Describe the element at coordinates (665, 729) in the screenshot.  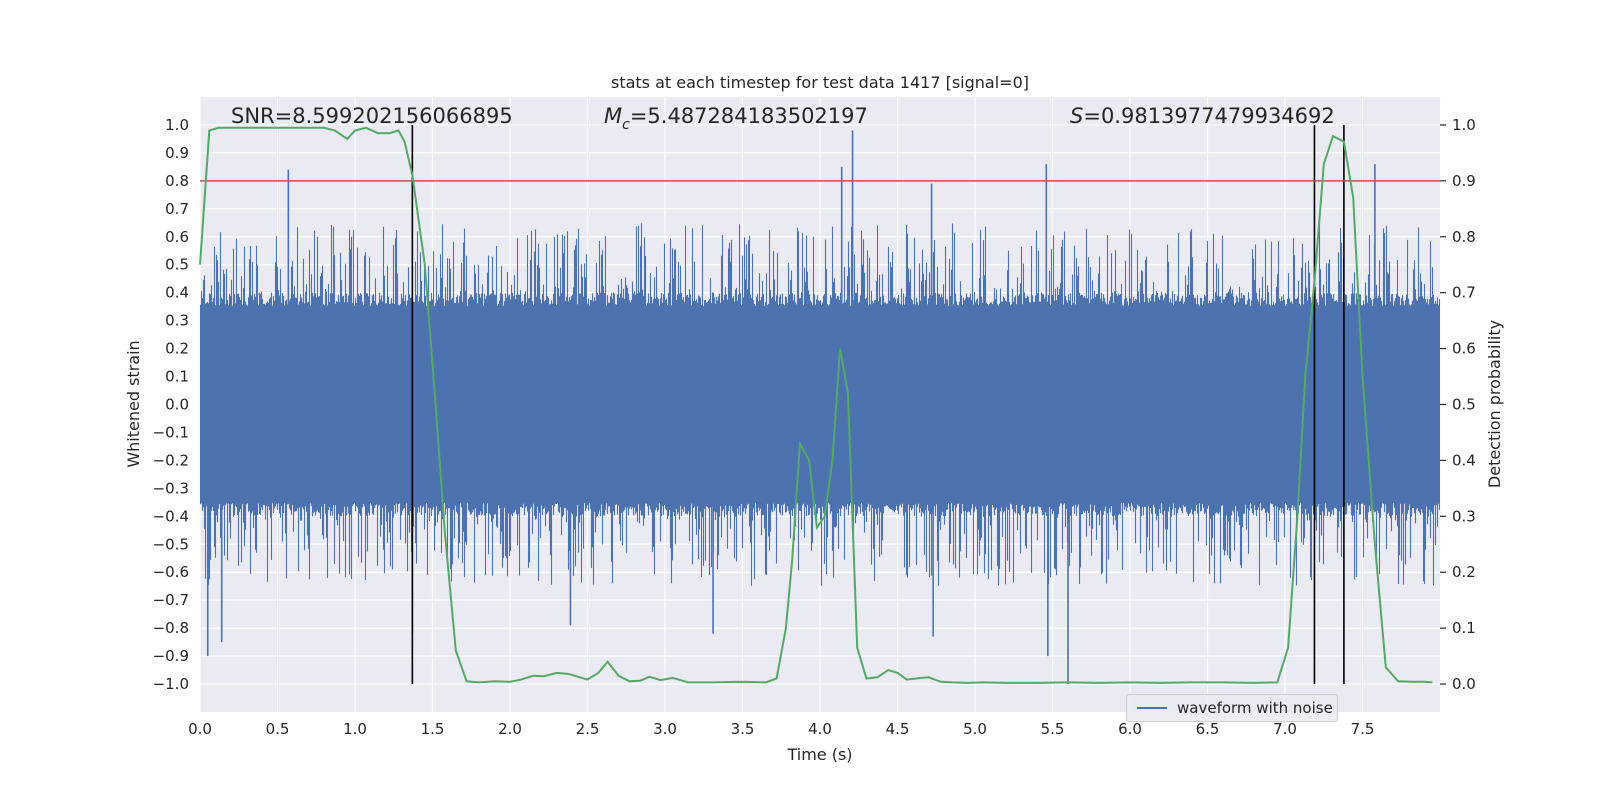
I see `x-tick-label: 3.0` at that location.